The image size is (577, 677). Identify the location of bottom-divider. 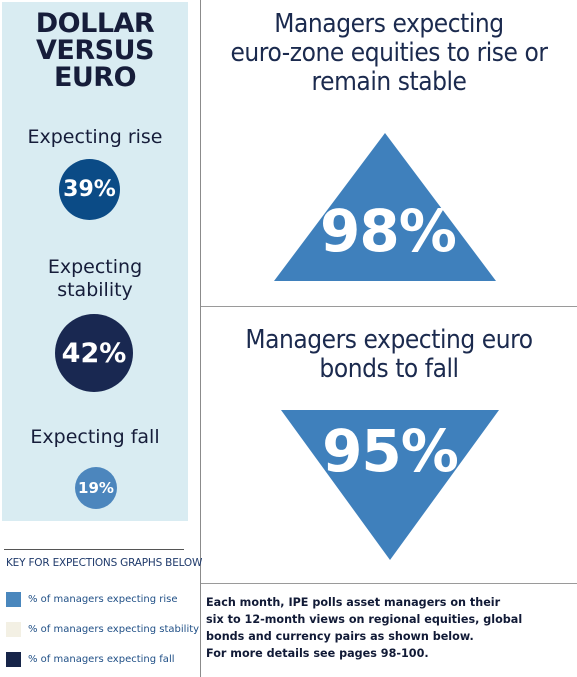
(389, 583).